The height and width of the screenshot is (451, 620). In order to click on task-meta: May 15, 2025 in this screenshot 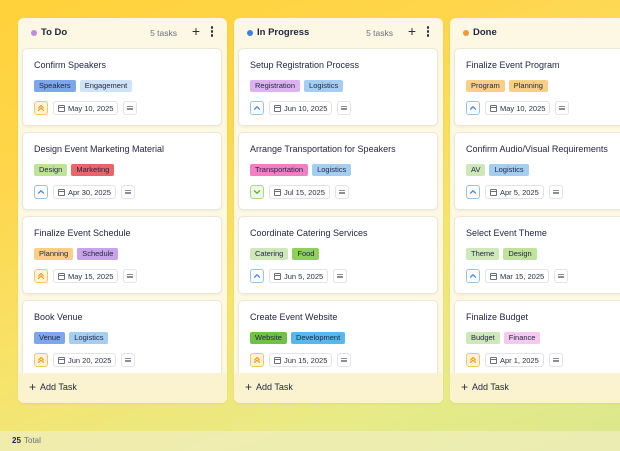, I will do `click(86, 276)`.